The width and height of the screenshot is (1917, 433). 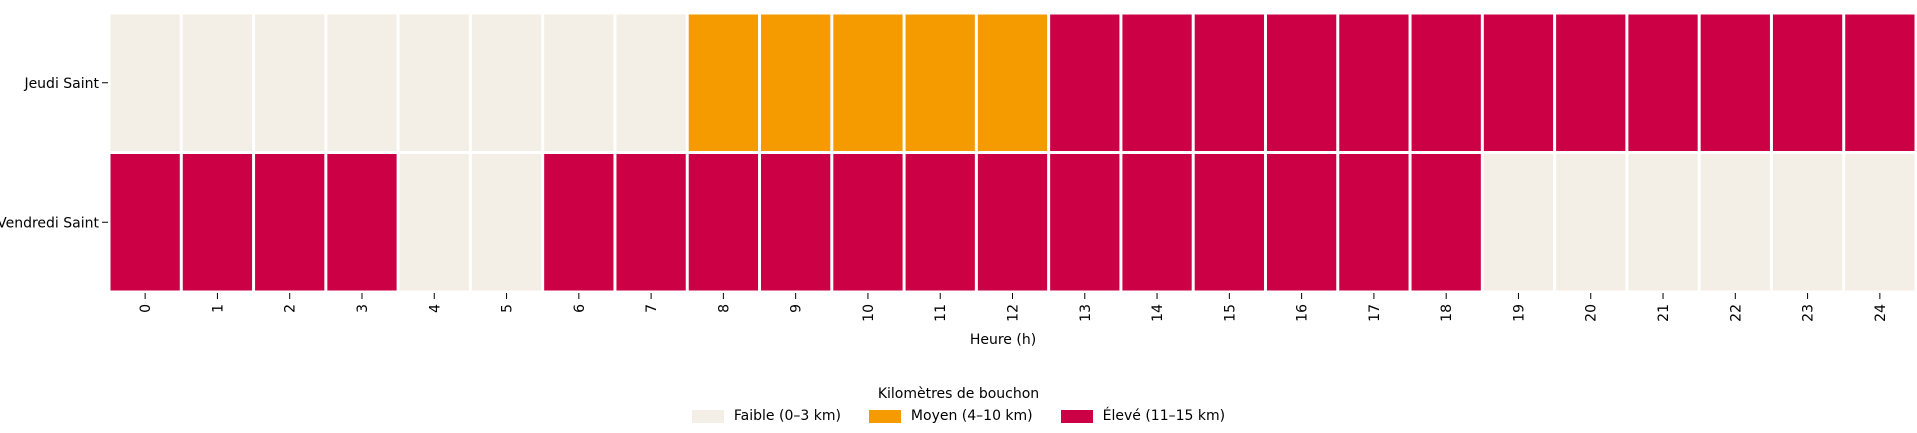 I want to click on legend-item-moyen: Moyen (4–10 km), so click(x=950, y=416).